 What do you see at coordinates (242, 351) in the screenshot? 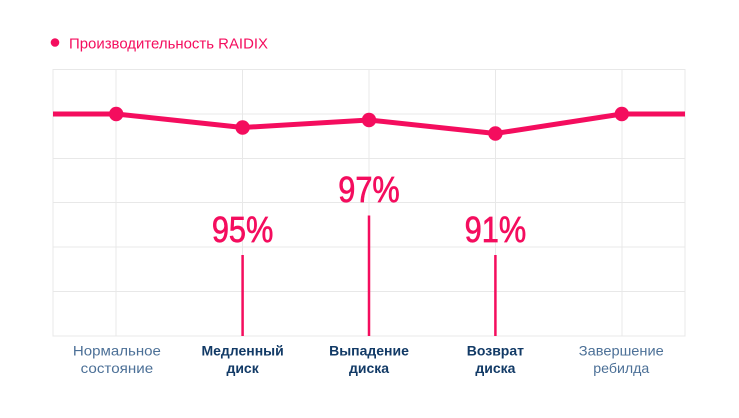
I see `svg-text: Медленный` at bounding box center [242, 351].